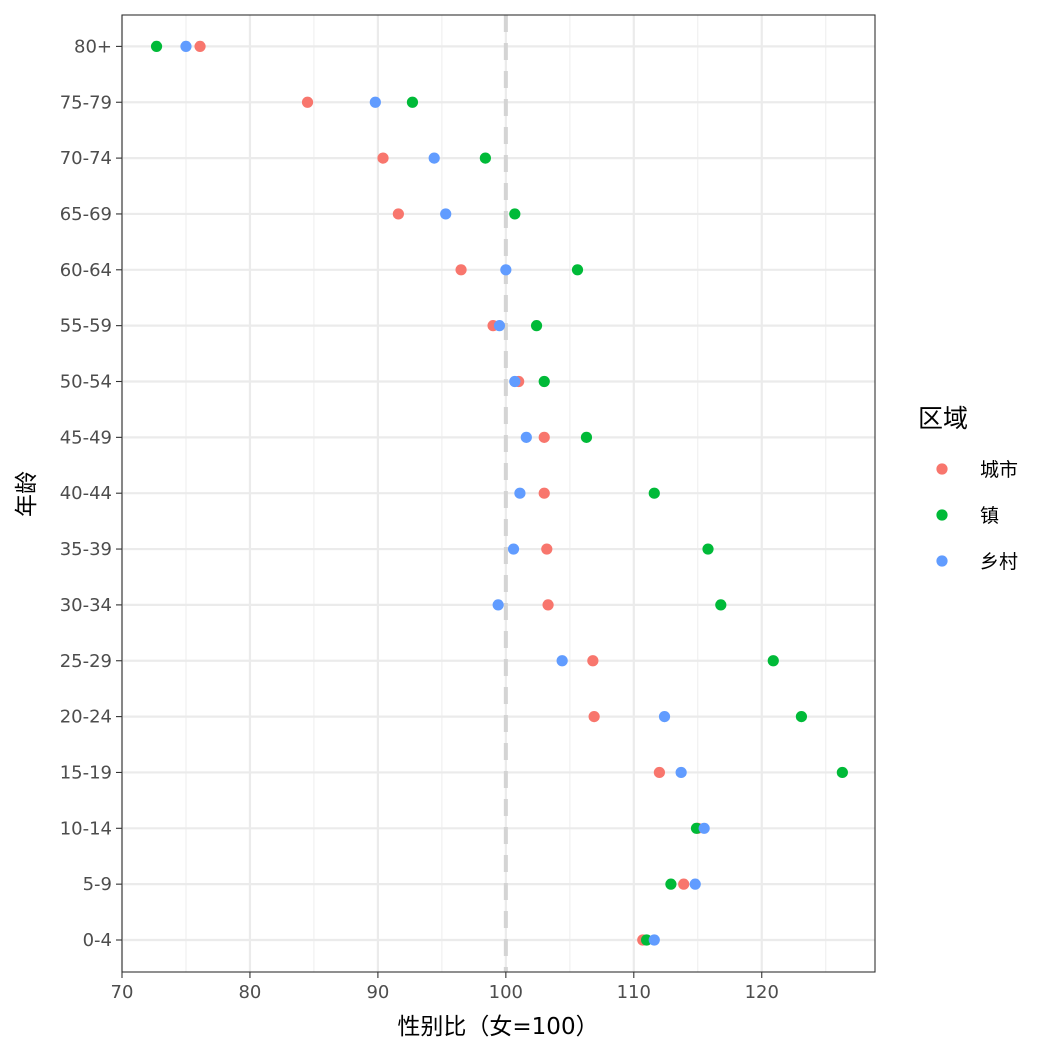 The width and height of the screenshot is (1056, 1056). Describe the element at coordinates (93, 46) in the screenshot. I see `y-tick-label: 80+` at that location.